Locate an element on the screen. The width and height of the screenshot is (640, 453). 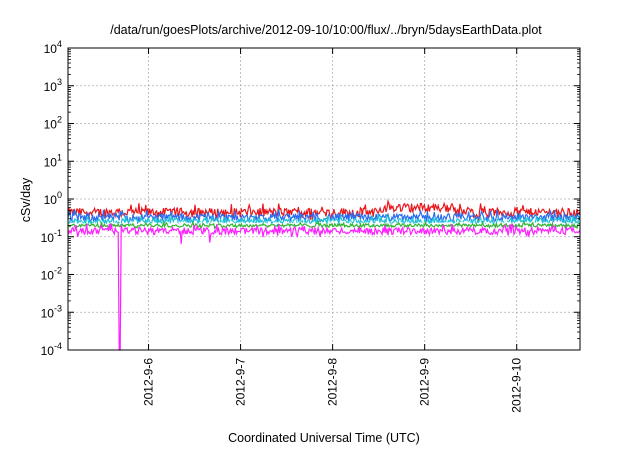
x-tick-label: 2012-9-10 is located at coordinates (517, 385).